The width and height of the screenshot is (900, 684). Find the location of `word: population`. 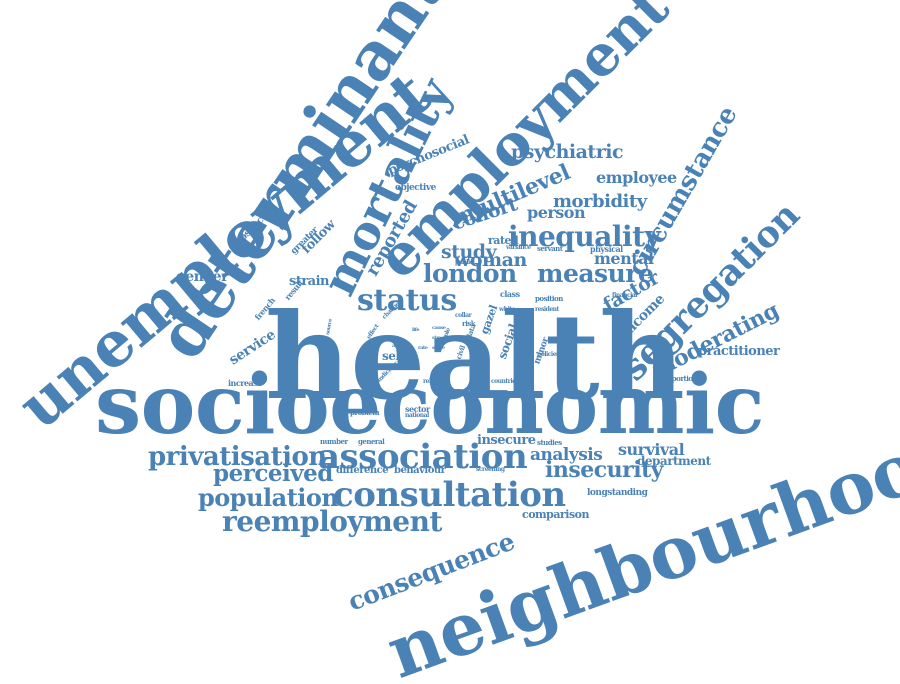

word: population is located at coordinates (268, 497).